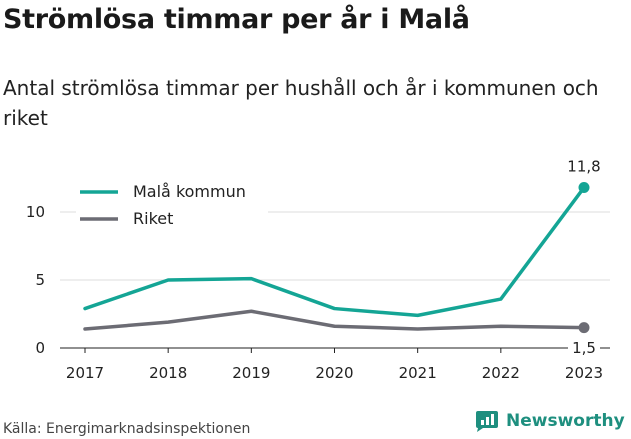 The image size is (631, 439). Describe the element at coordinates (40, 348) in the screenshot. I see `y-tick-label: 0` at that location.